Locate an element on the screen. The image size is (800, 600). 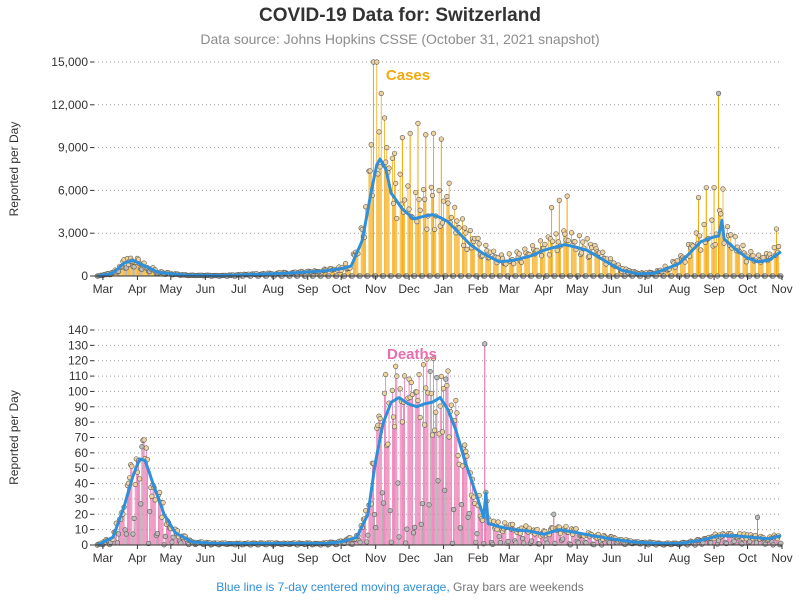
cases-ytick-label: 15,000 is located at coordinates (69, 62).